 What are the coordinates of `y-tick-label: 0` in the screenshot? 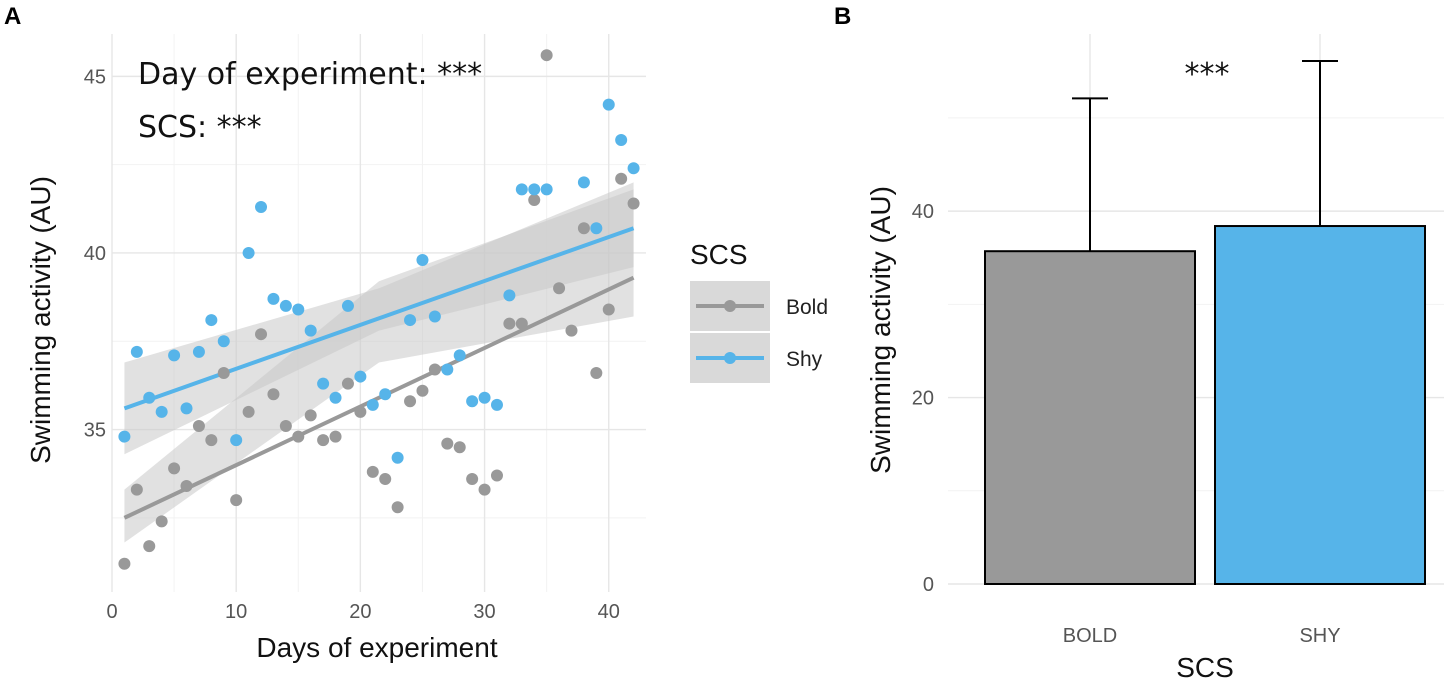 It's located at (928, 585).